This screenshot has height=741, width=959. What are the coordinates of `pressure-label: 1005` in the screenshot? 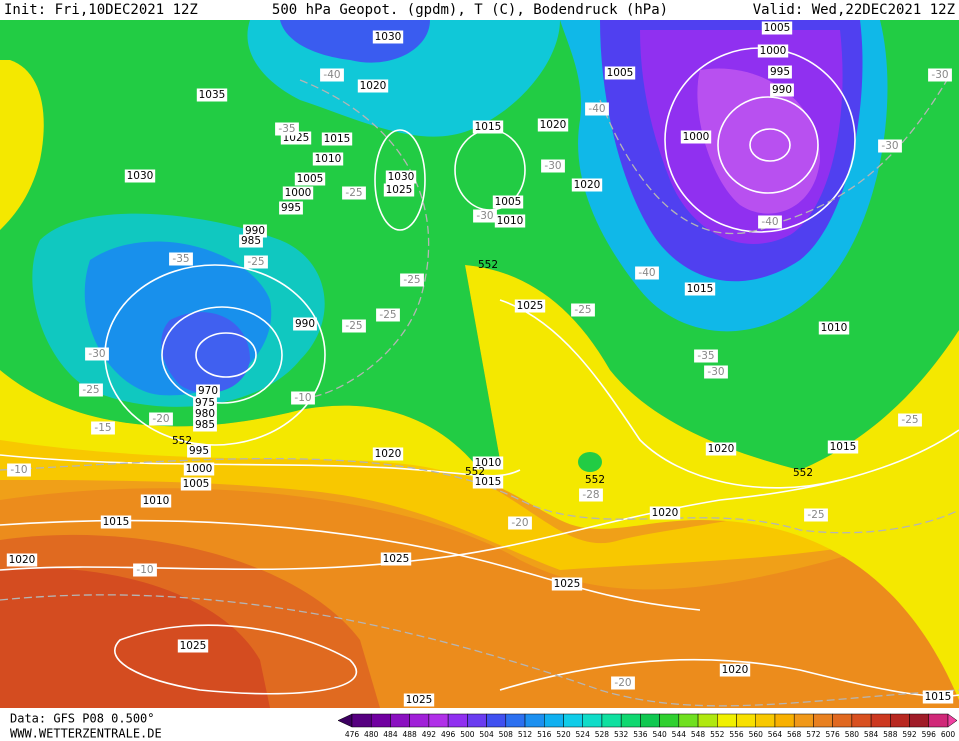 It's located at (777, 28).